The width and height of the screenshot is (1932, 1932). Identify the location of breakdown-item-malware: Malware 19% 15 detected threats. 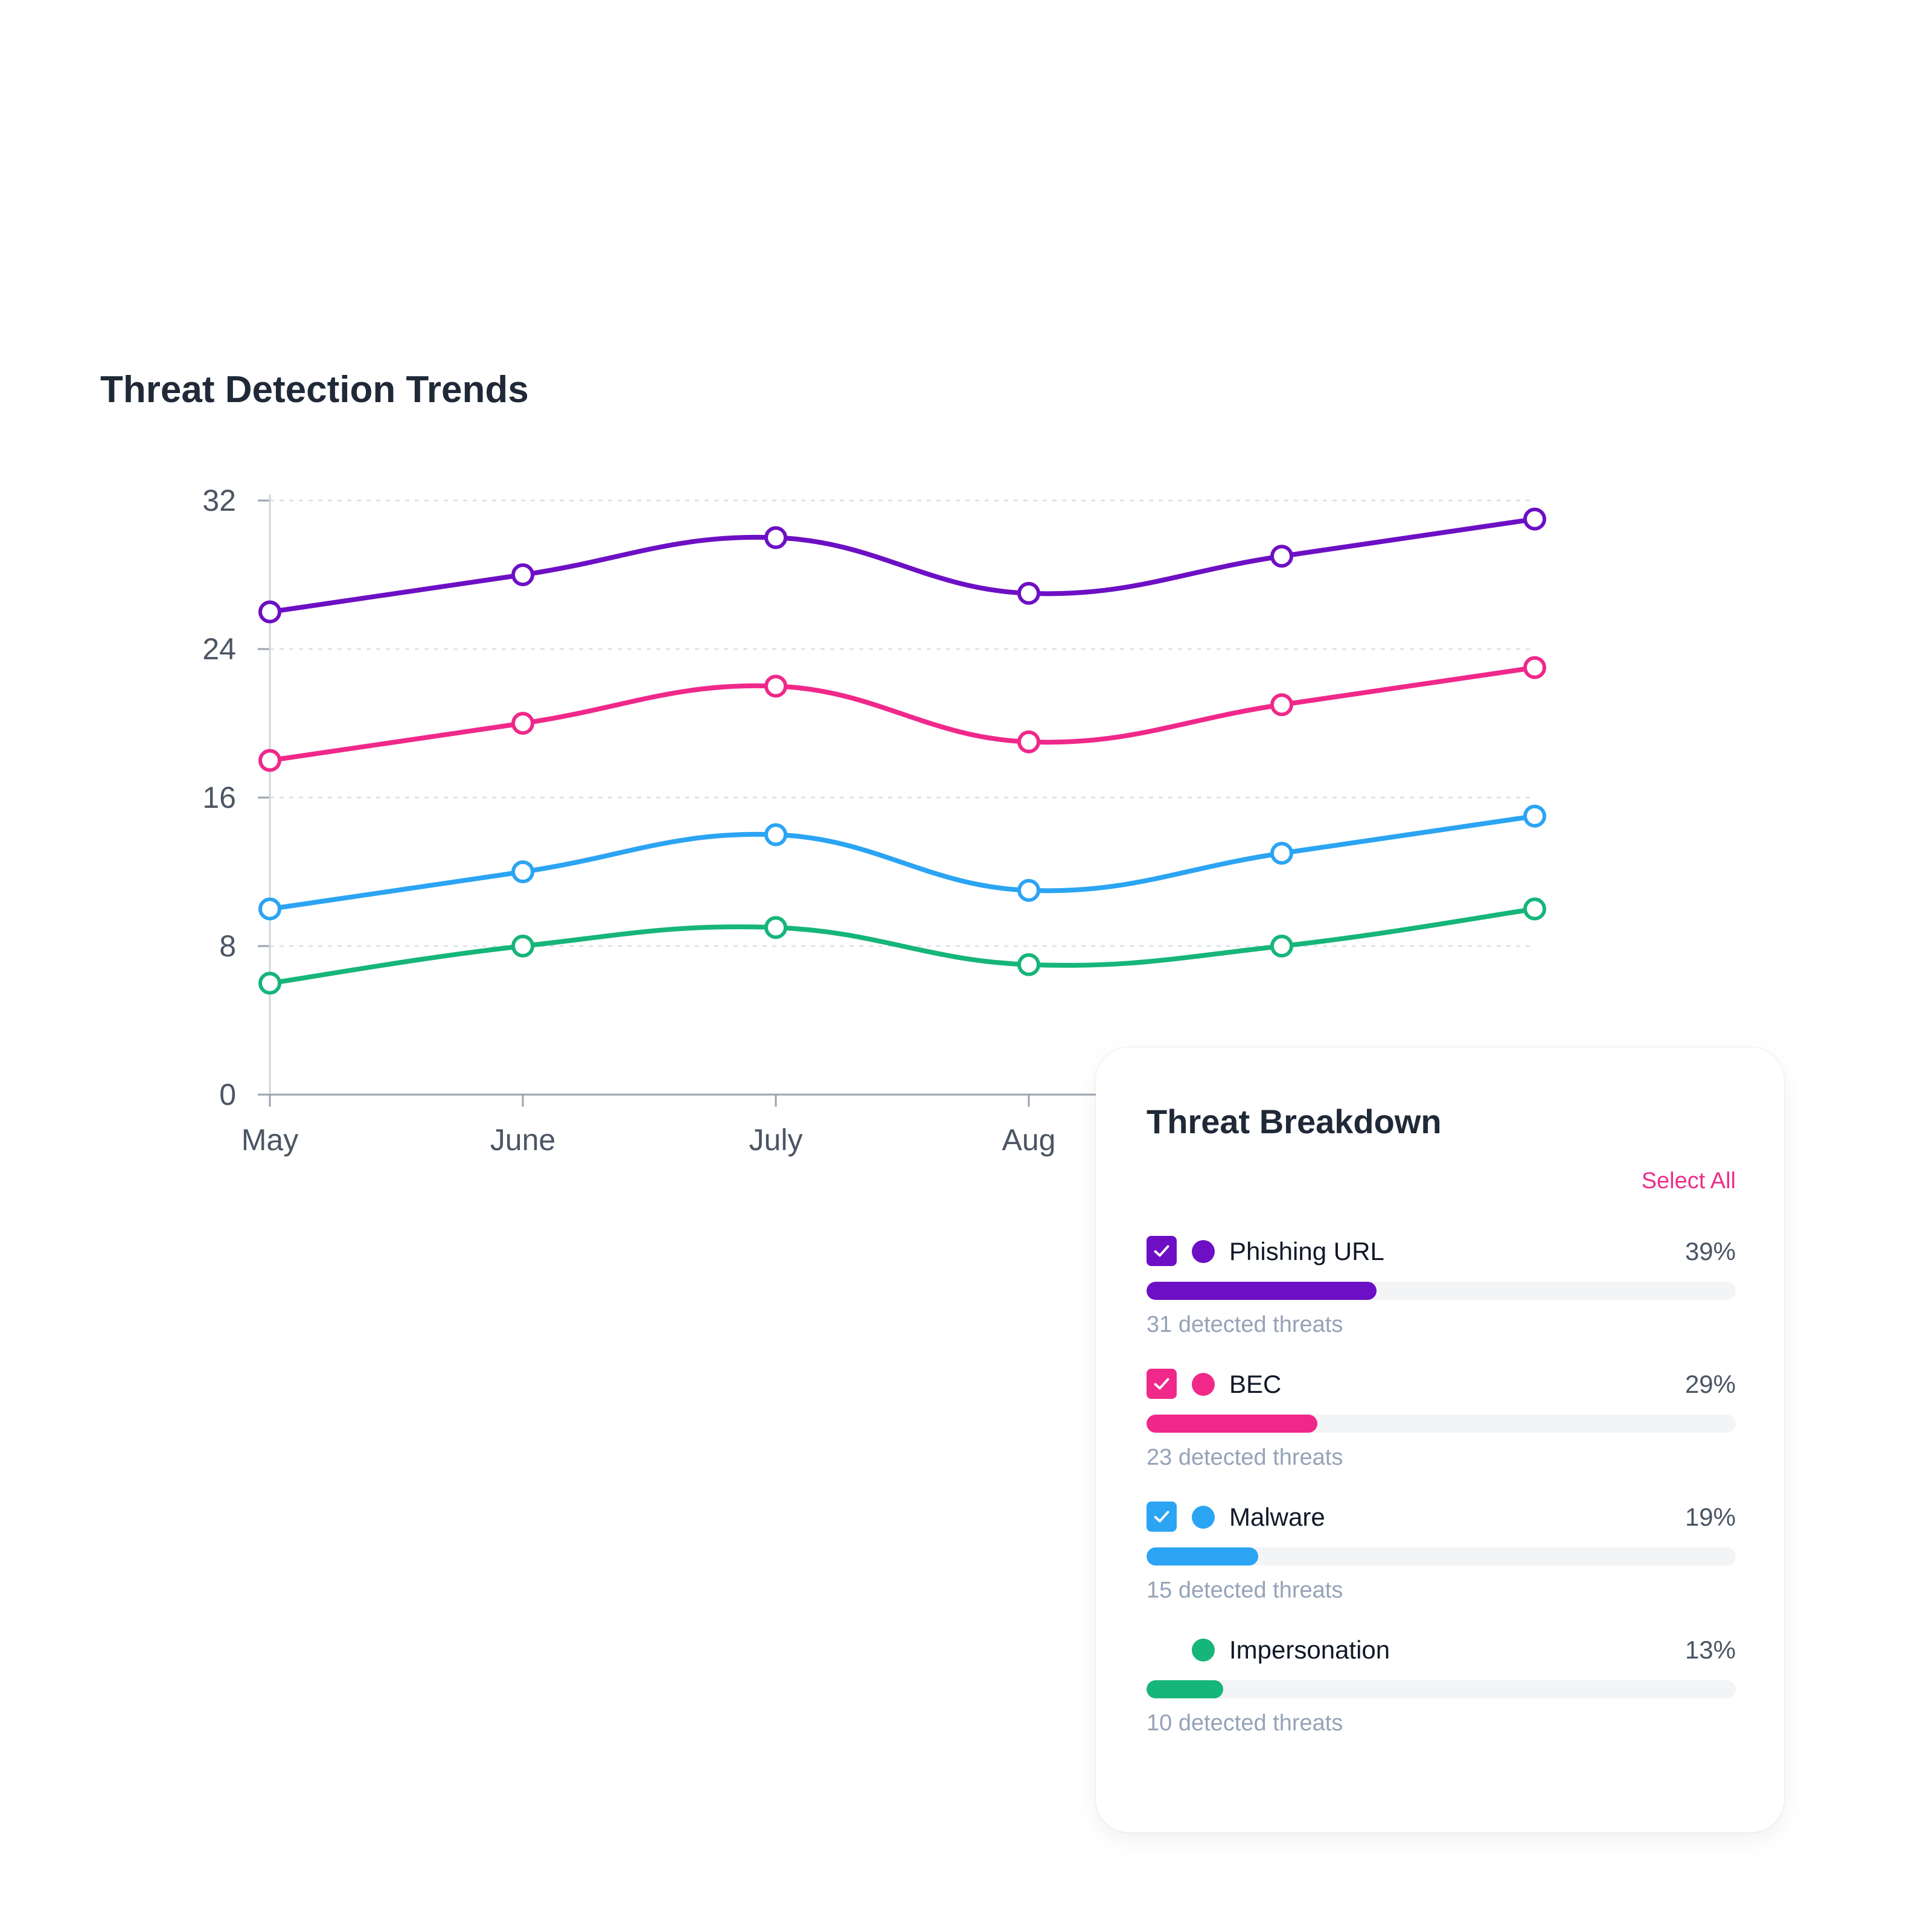
(1441, 1561).